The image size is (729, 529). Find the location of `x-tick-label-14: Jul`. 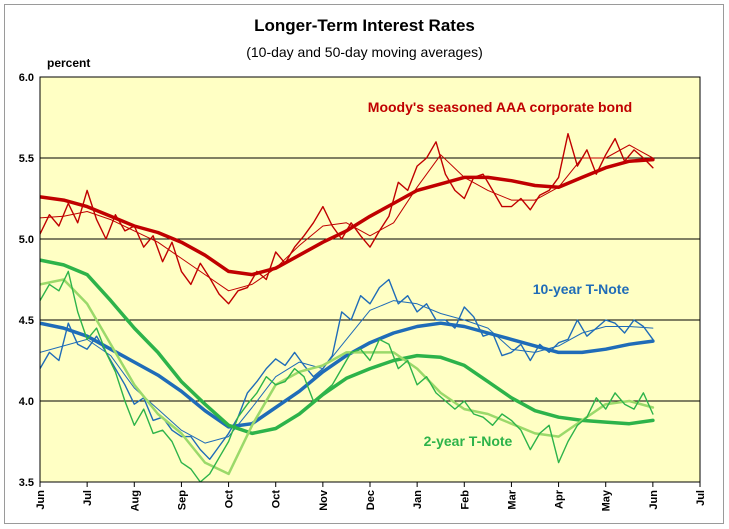

x-tick-label-14: Jul is located at coordinates (701, 498).